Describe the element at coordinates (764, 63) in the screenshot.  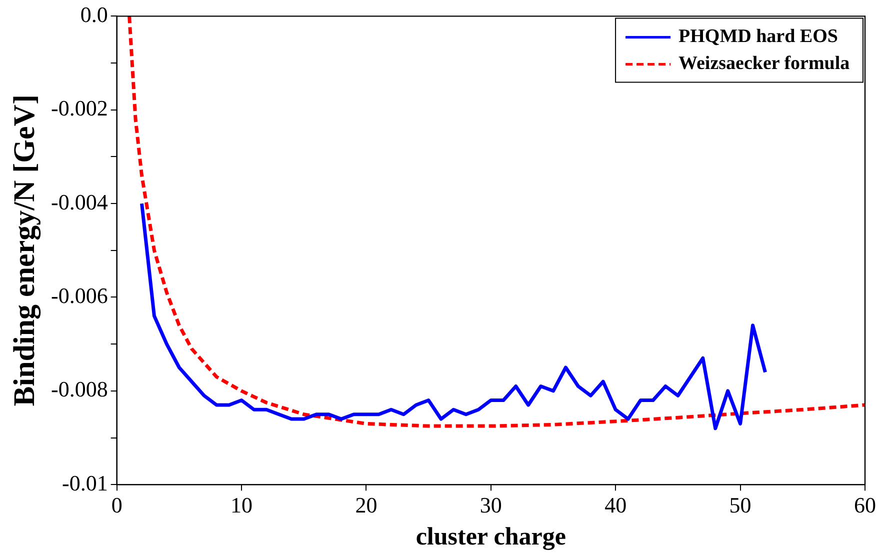
I see `legend-label: Weizsaecker formula` at that location.